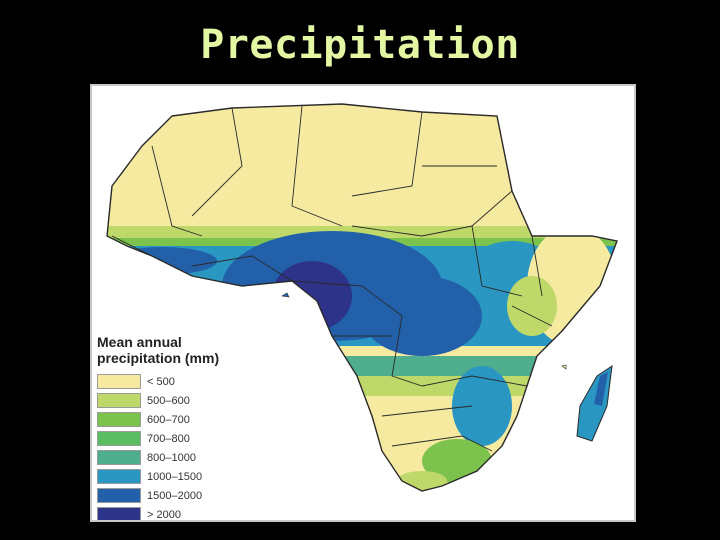  I want to click on legend-title: Mean annual precipitation (mm), so click(158, 350).